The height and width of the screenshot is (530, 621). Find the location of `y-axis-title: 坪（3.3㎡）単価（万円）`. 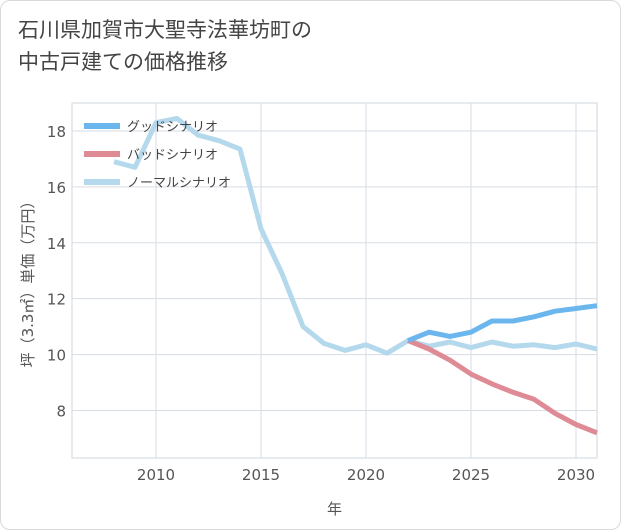

y-axis-title: 坪（3.3㎡）単価（万円） is located at coordinates (28, 281).